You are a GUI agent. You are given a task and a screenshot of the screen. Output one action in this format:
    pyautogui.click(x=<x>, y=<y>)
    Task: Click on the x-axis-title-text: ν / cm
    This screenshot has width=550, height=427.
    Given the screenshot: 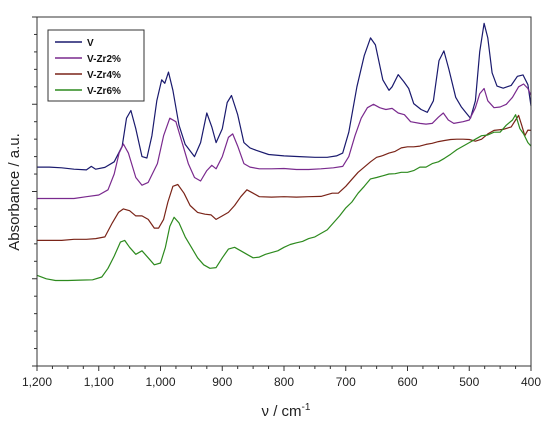 What is the action you would take?
    pyautogui.click(x=282, y=411)
    